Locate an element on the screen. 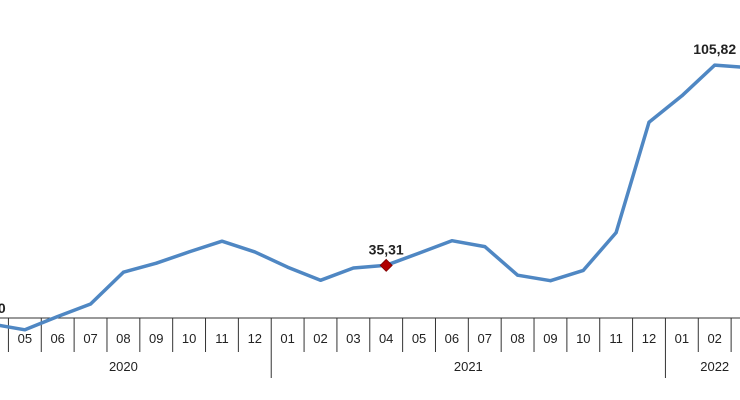  data-label: 35,31 is located at coordinates (386, 249).